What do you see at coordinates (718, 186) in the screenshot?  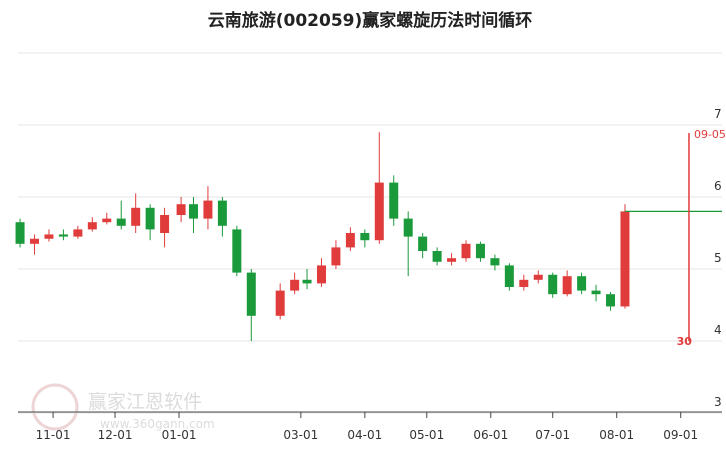 I see `y-tick-label: 6` at bounding box center [718, 186].